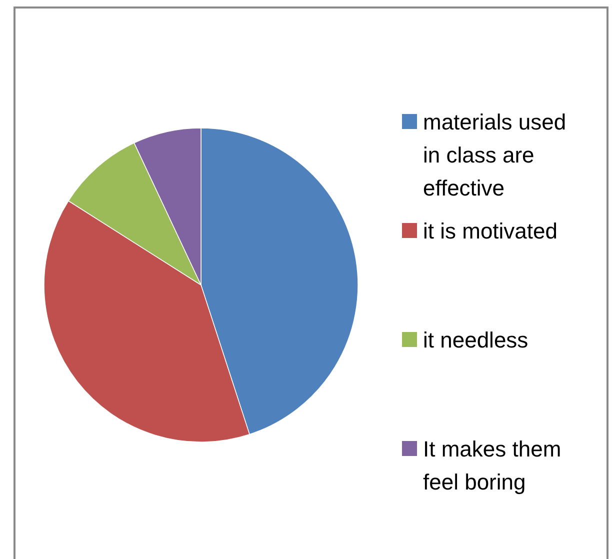 Image resolution: width=616 pixels, height=559 pixels. Describe the element at coordinates (475, 339) in the screenshot. I see `legend-label: it needless` at that location.